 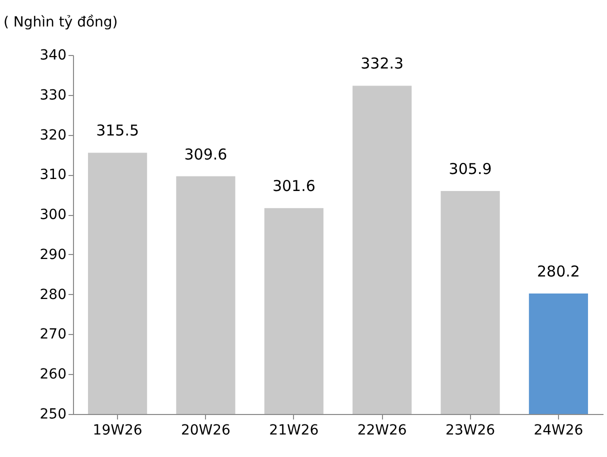 I want to click on y-tick-label: 320, so click(x=53, y=135).